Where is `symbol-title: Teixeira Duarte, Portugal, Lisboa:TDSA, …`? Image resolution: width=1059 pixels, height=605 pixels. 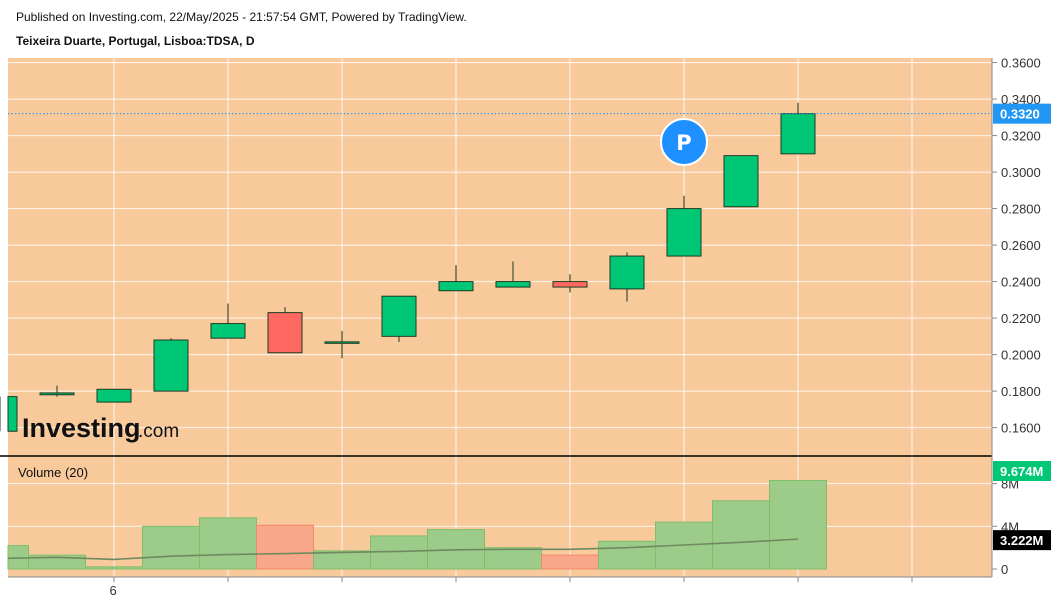
symbol-title: Teixeira Duarte, Portugal, Lisboa:TDSA, … is located at coordinates (135, 41).